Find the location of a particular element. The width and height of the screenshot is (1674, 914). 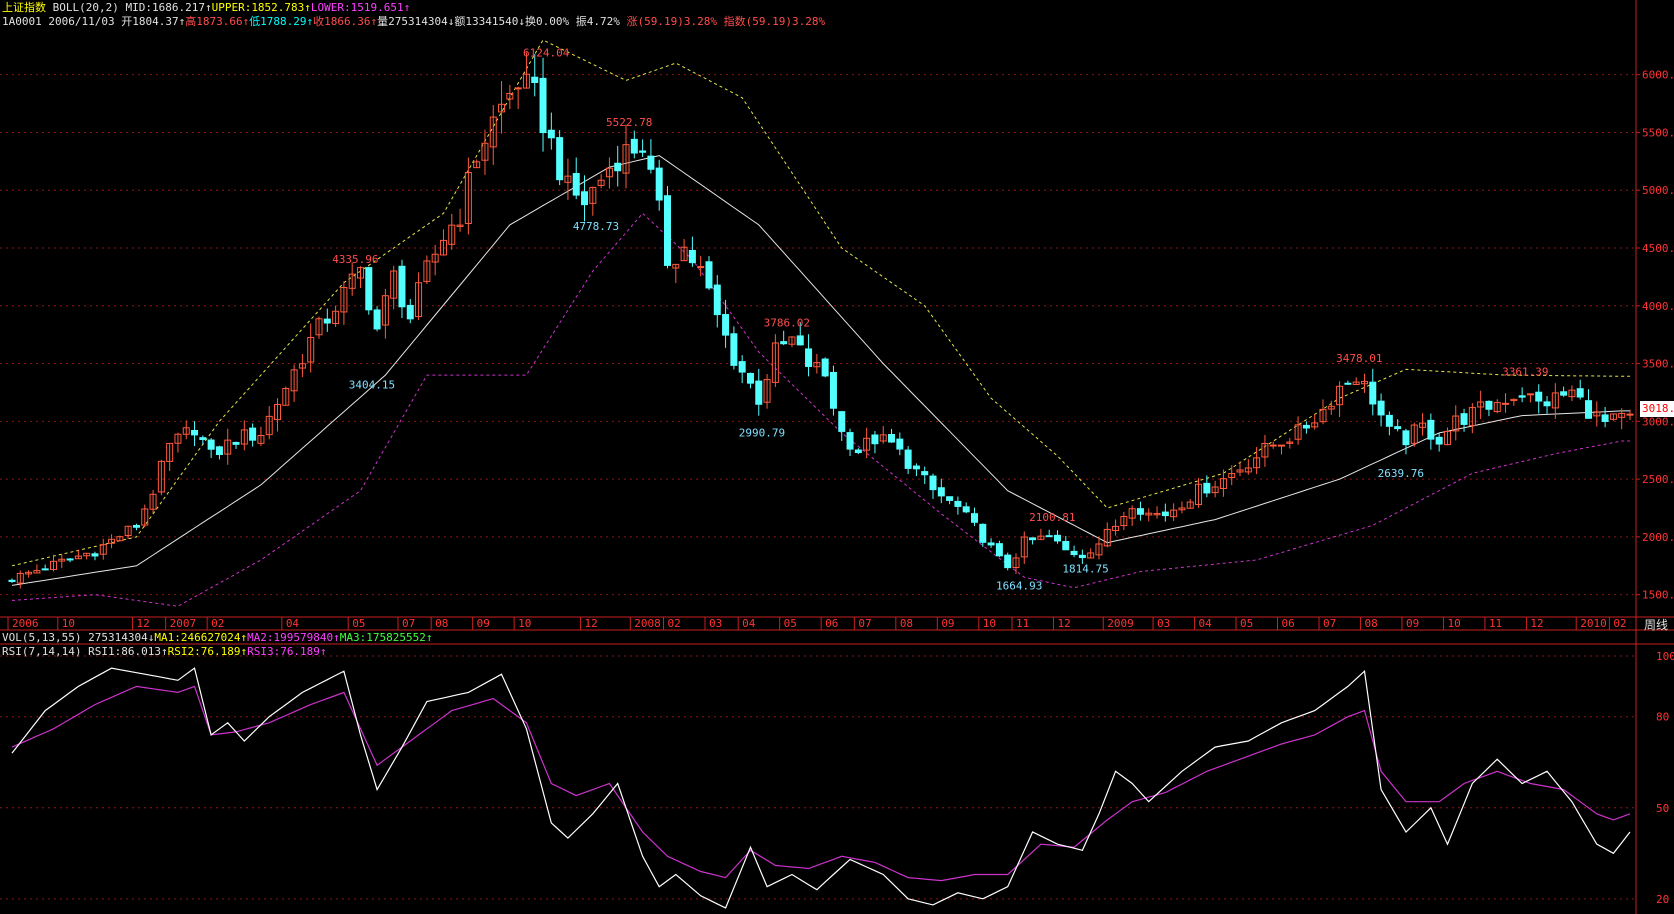

low-value: 低1788.29↑ is located at coordinates (281, 21).